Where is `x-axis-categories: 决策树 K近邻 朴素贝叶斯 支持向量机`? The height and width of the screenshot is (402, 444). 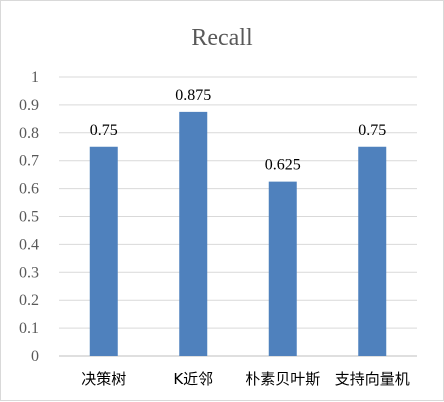
x-axis-categories: 决策树 K近邻 朴素贝叶斯 支持向量机 is located at coordinates (245, 379).